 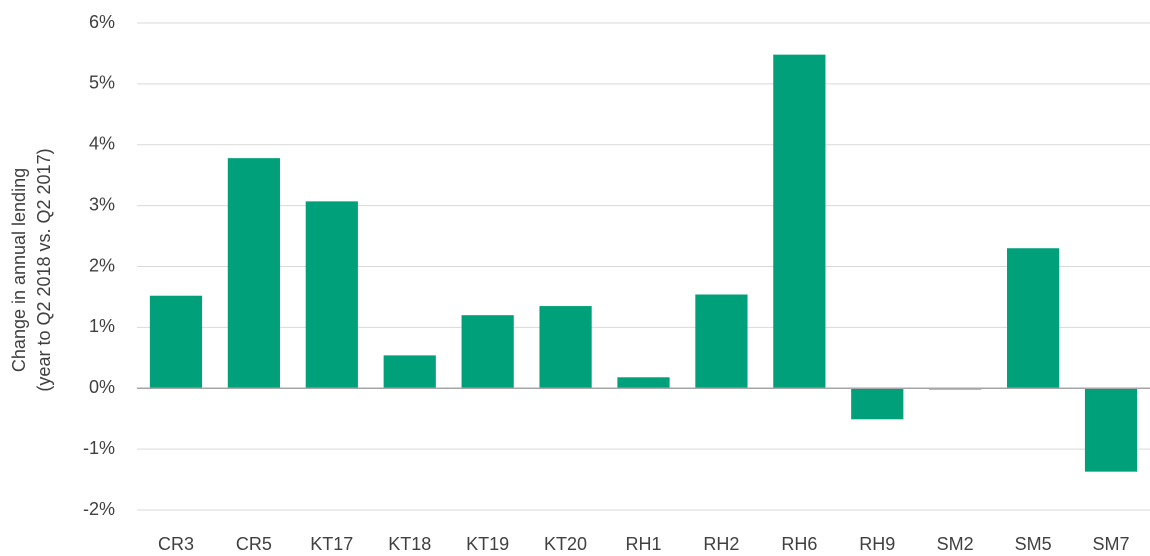 I want to click on x-tick-label: RH1, so click(x=643, y=544).